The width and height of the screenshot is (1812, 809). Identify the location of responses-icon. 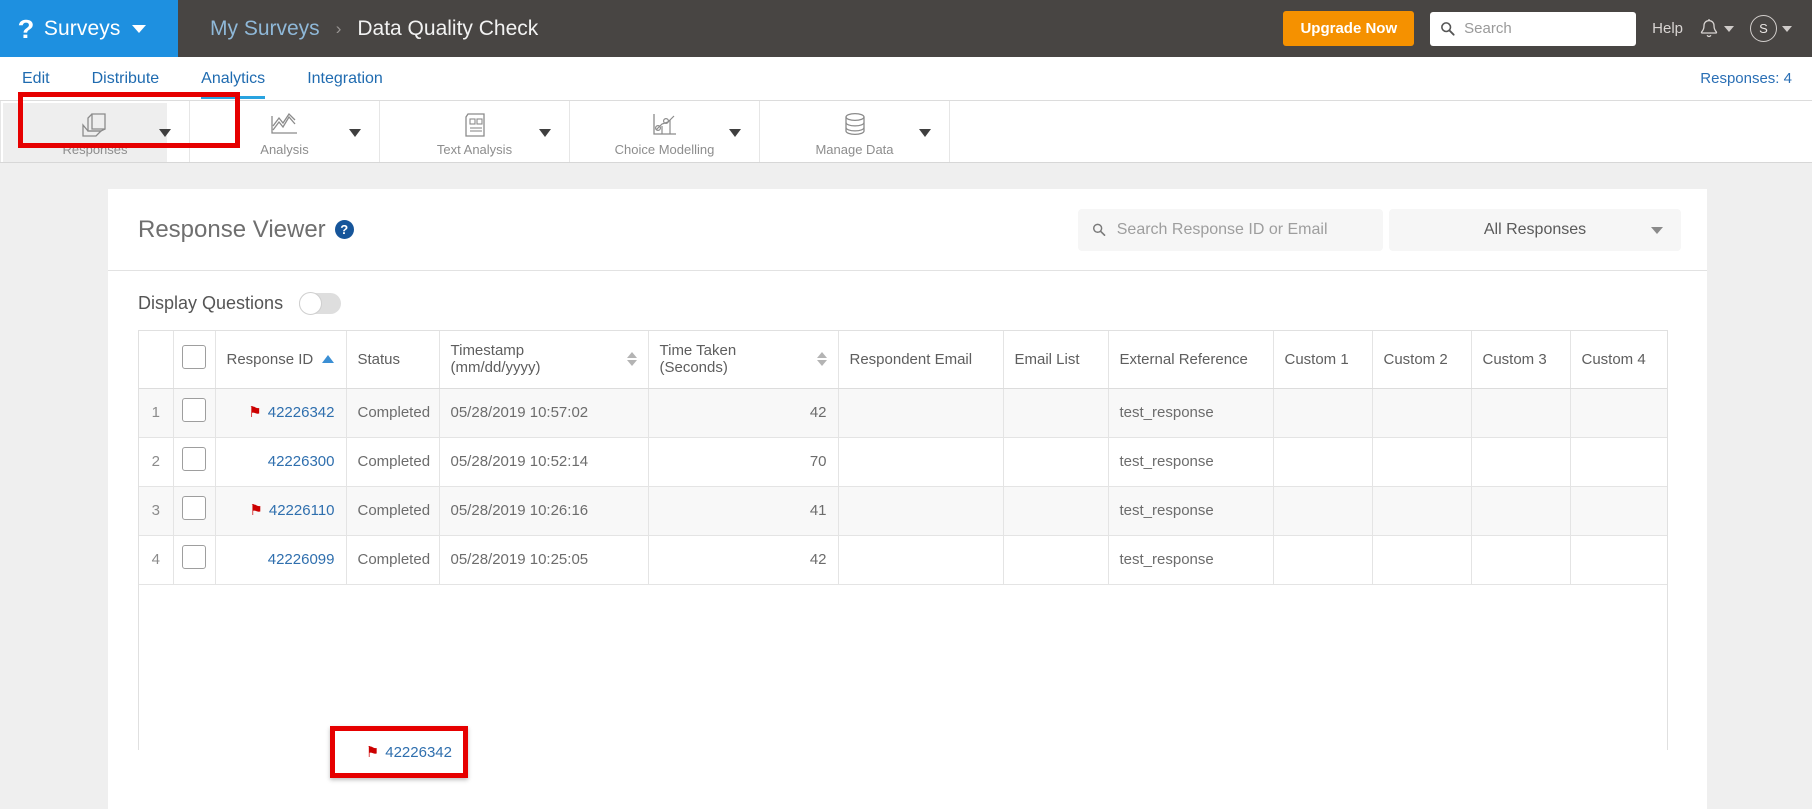
(95, 125).